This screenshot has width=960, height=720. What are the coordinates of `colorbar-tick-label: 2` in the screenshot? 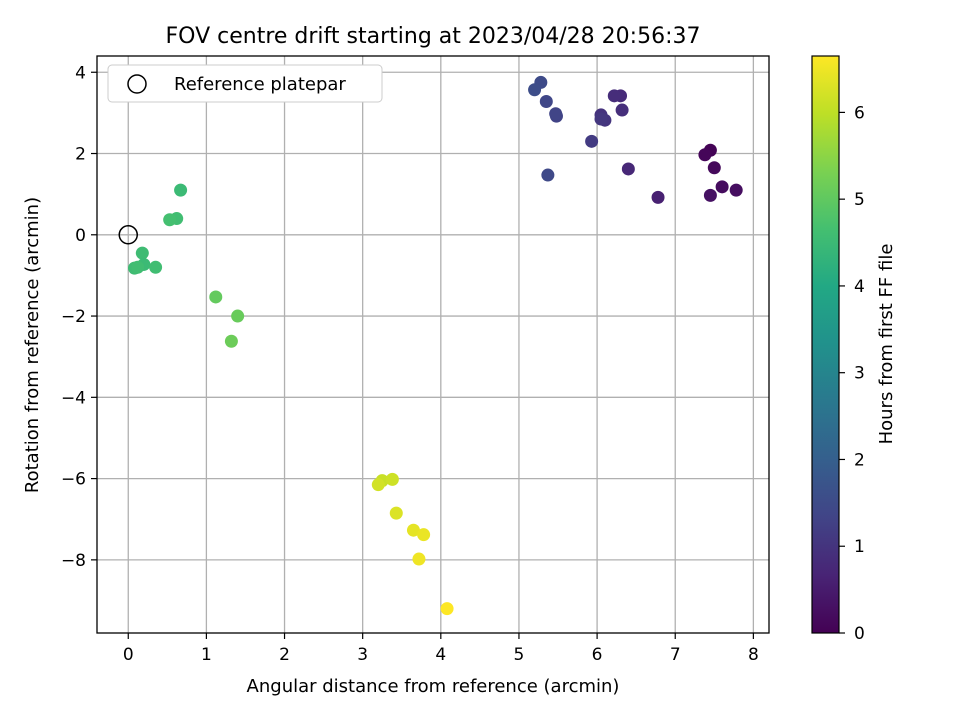 It's located at (859, 460).